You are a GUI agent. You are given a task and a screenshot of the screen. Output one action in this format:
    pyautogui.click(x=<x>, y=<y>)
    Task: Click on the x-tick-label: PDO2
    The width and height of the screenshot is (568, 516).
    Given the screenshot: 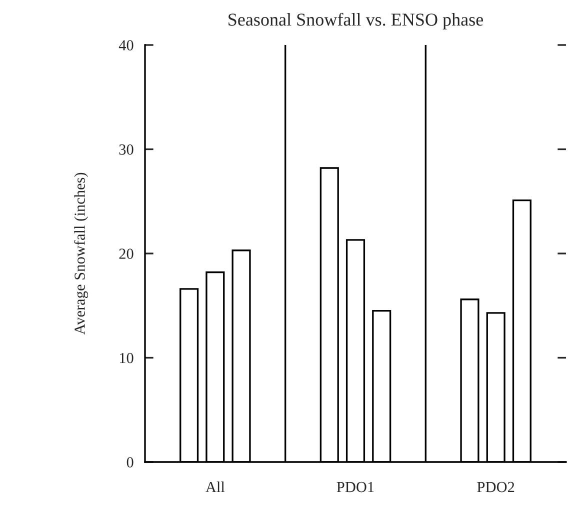 What is the action you would take?
    pyautogui.click(x=495, y=487)
    